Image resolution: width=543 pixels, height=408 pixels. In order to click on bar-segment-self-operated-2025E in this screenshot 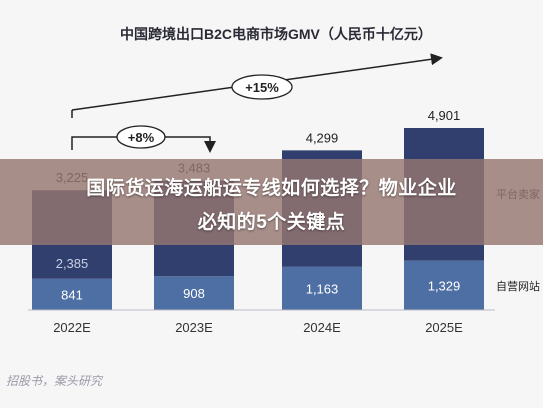, I will do `click(444, 285)`.